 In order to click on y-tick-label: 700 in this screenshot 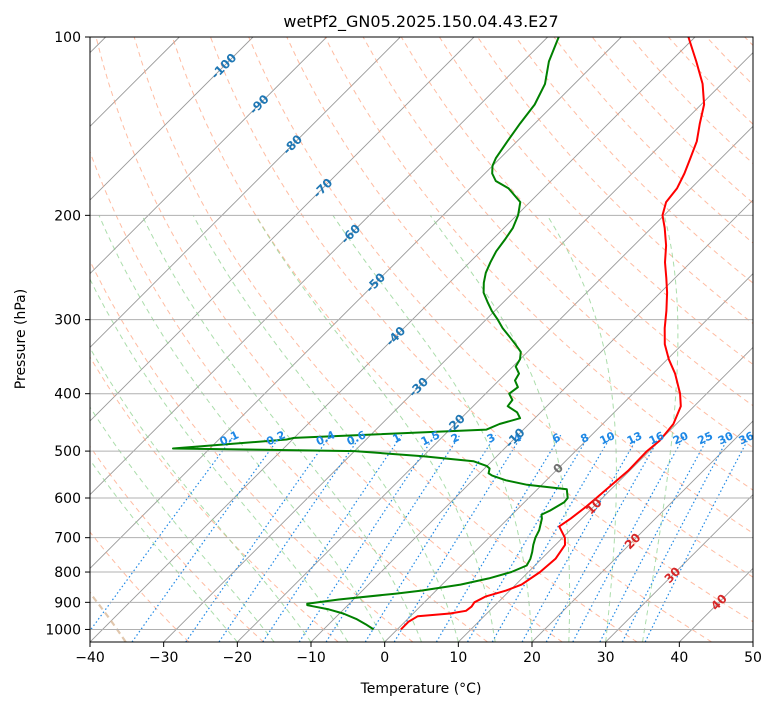, I will do `click(67, 539)`.